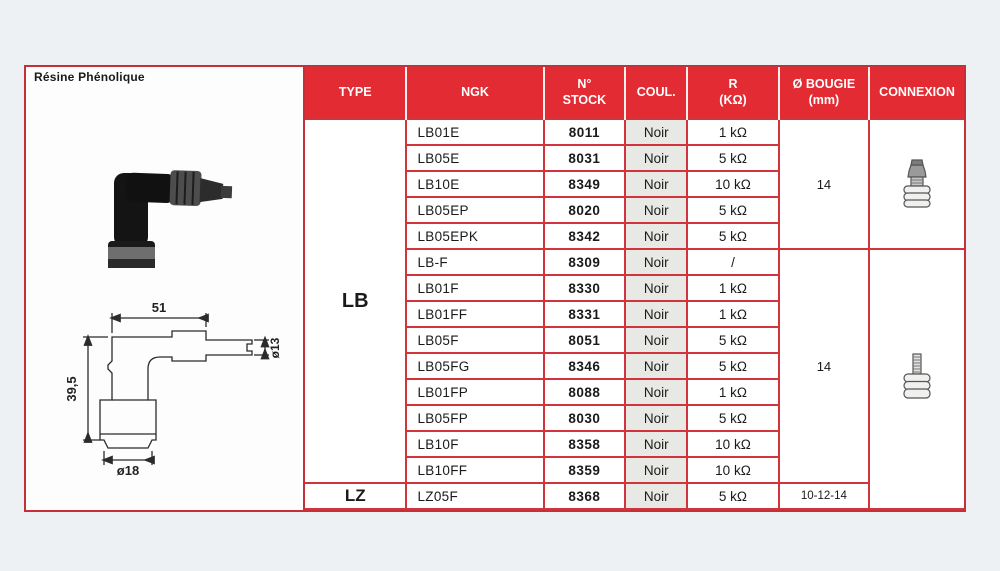 This screenshot has width=1000, height=571. What do you see at coordinates (584, 93) in the screenshot?
I see `col-header-stock: N° STOCK` at bounding box center [584, 93].